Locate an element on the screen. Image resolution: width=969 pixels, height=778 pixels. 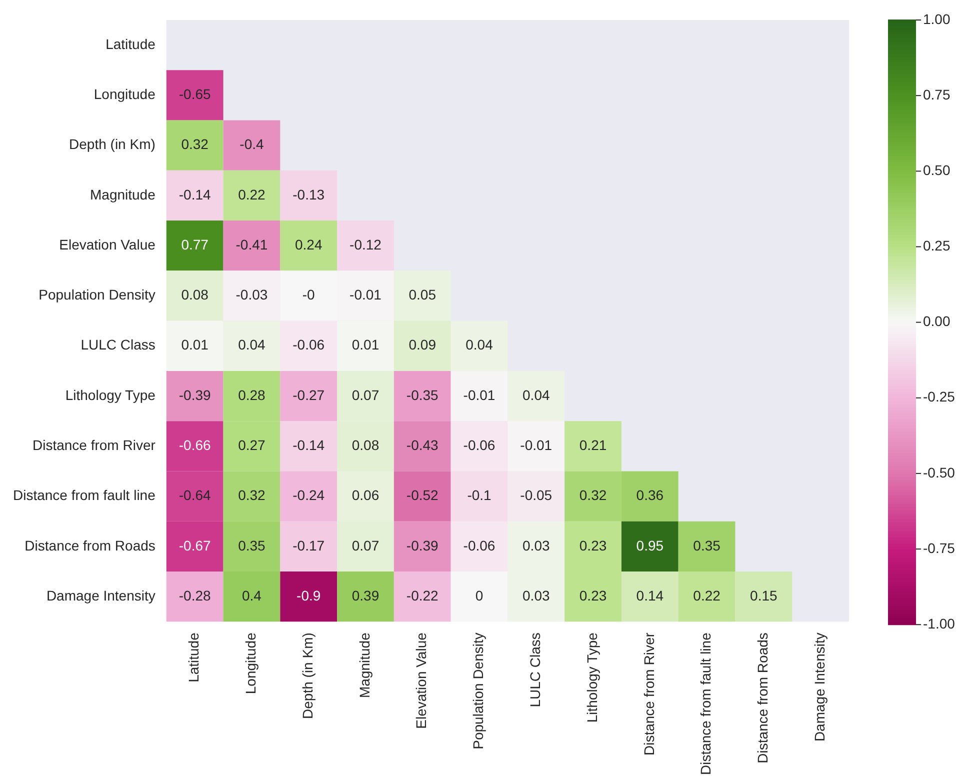
y-tick-label: Longitude is located at coordinates (125, 94).